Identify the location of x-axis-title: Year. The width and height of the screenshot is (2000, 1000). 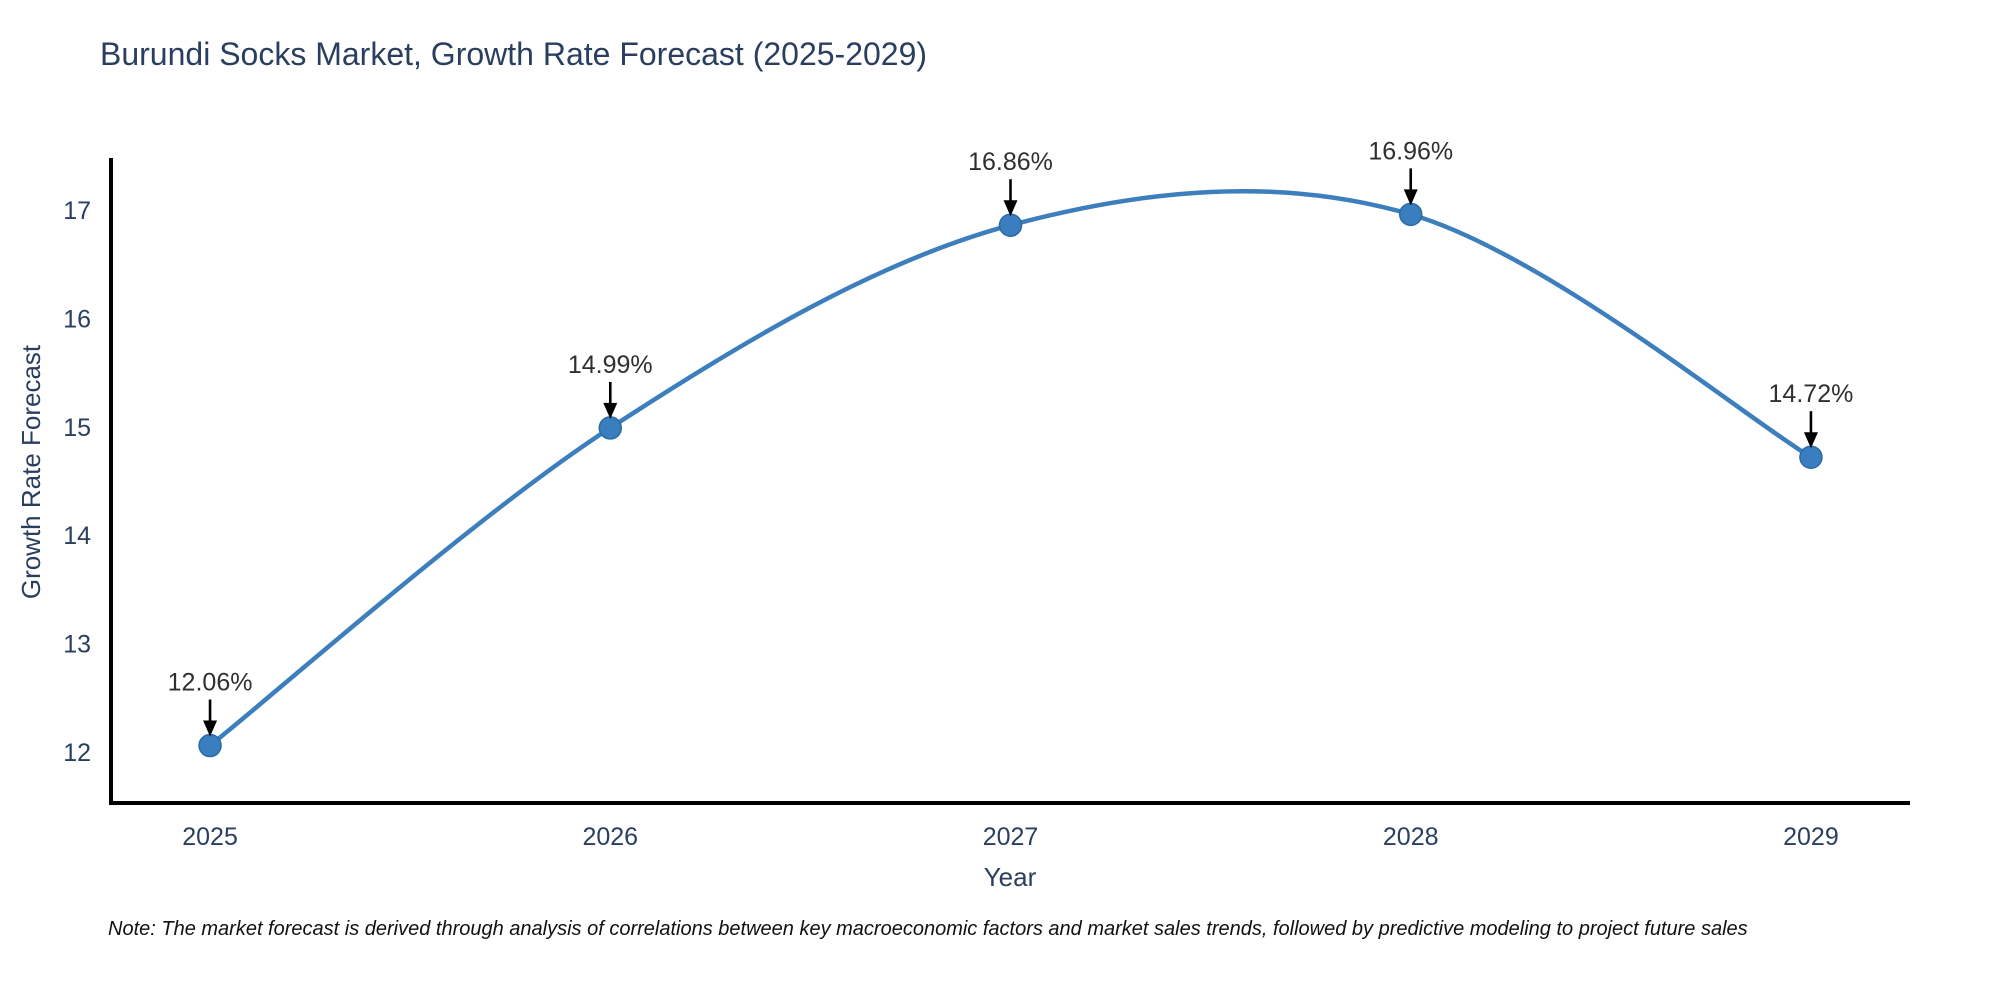
(1010, 877).